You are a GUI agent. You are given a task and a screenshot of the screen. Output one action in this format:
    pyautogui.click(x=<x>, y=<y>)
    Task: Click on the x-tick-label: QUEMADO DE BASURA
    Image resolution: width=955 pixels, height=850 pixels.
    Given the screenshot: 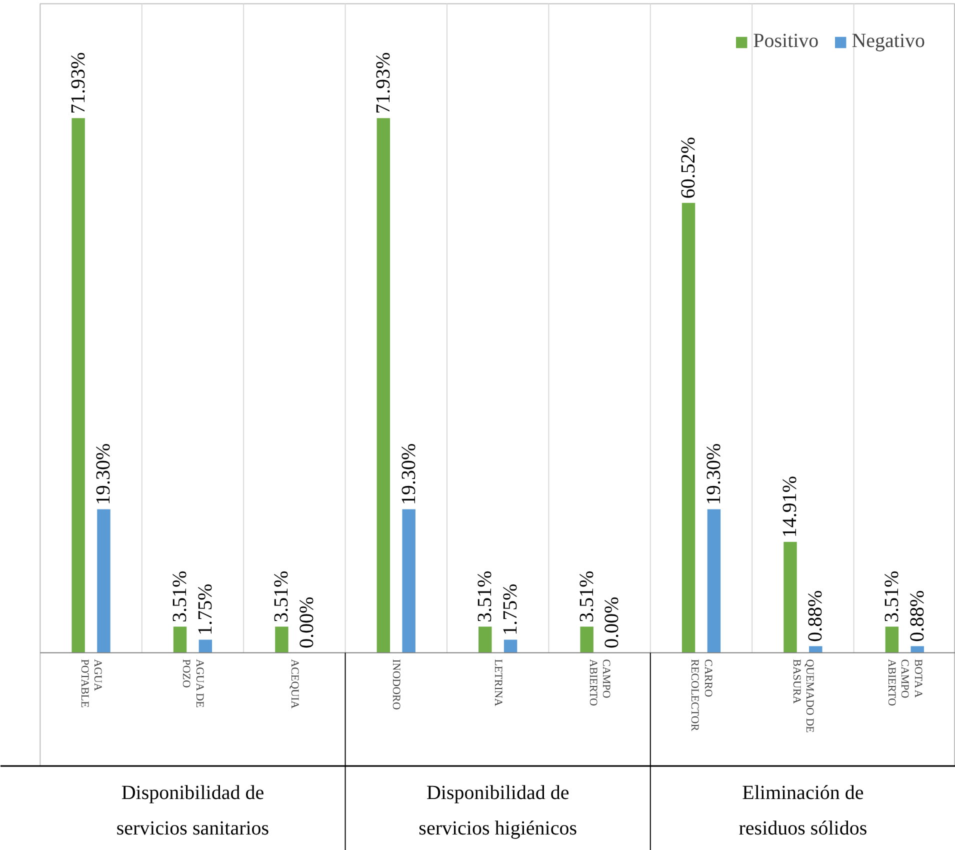 What is the action you would take?
    pyautogui.click(x=803, y=696)
    